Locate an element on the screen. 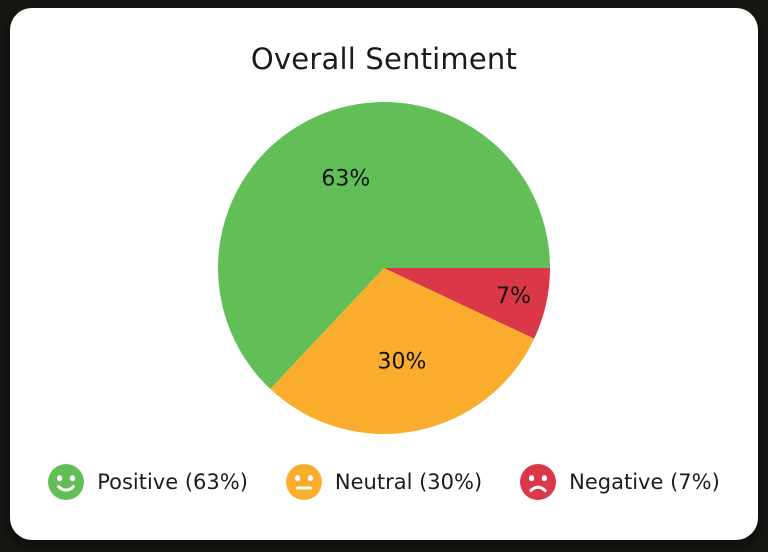 This screenshot has height=552, width=768. neutral-face-icon is located at coordinates (303, 482).